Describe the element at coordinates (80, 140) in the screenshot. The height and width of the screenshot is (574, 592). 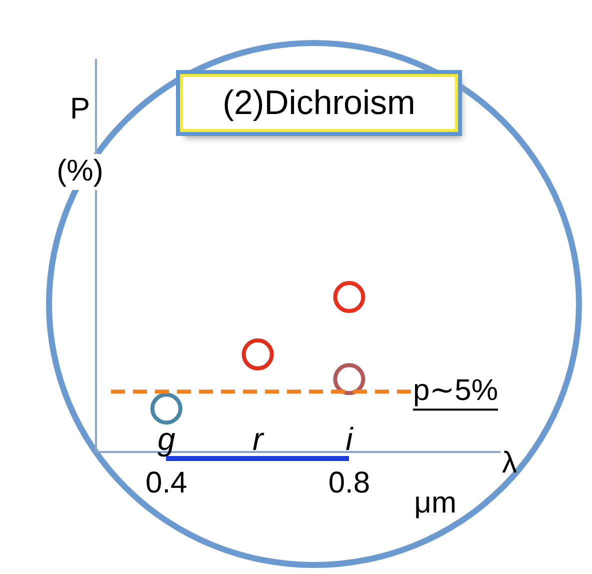
I see `y-axis-title: P (%)` at that location.